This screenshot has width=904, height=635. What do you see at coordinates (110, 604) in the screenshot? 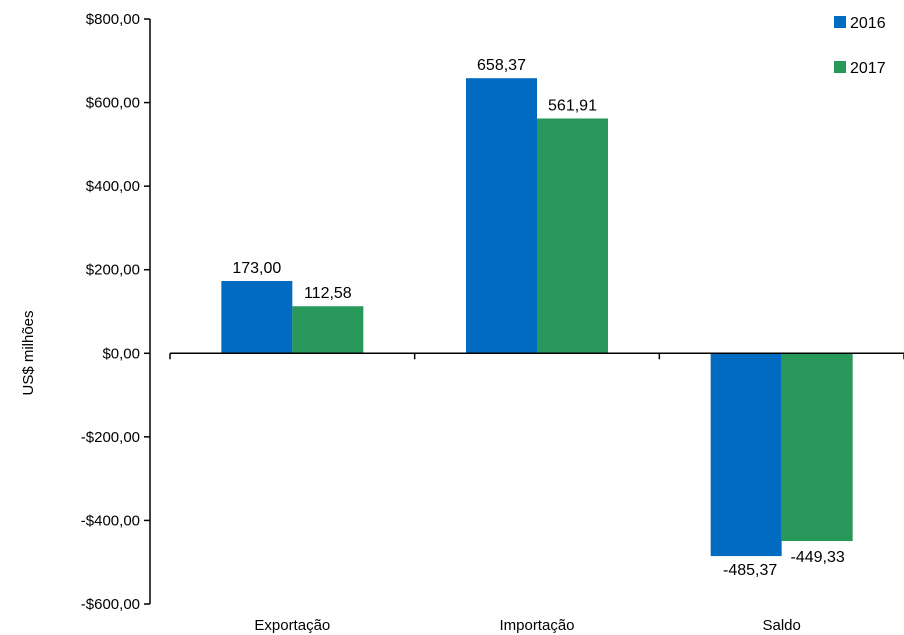
I see `y-tick-label: -$600,00` at bounding box center [110, 604].